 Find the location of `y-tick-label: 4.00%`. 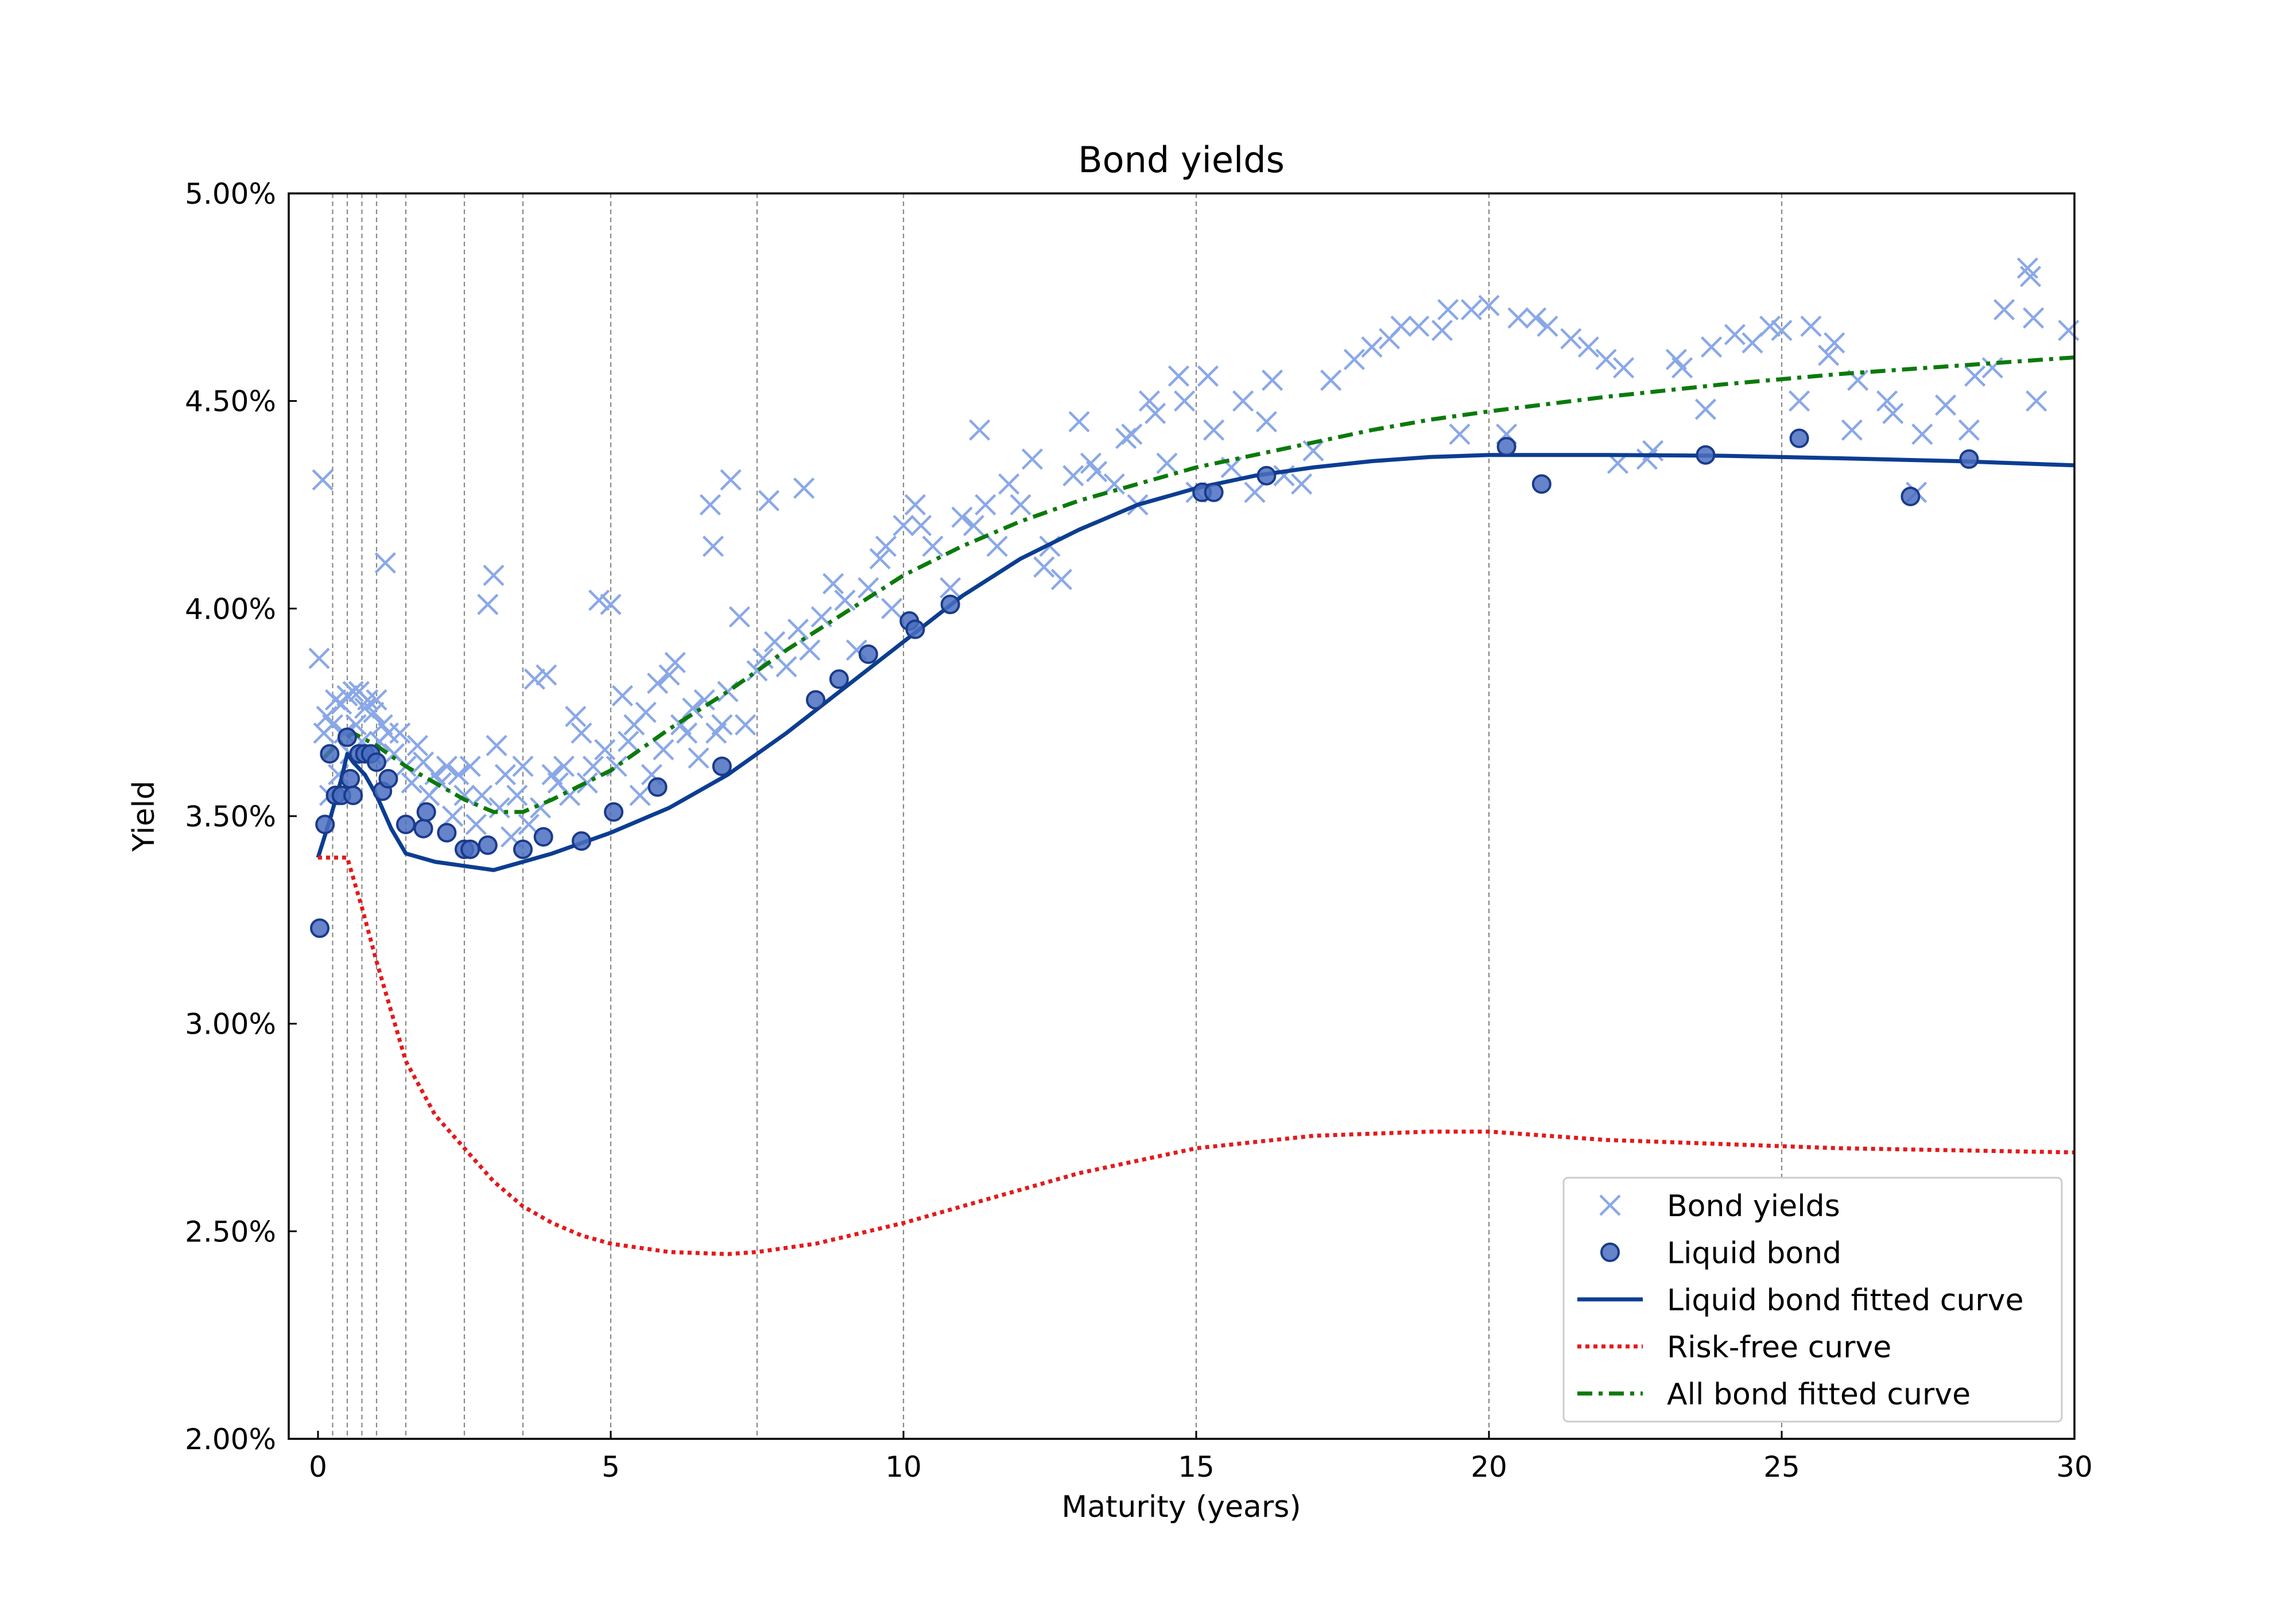

y-tick-label: 4.00% is located at coordinates (230, 609).